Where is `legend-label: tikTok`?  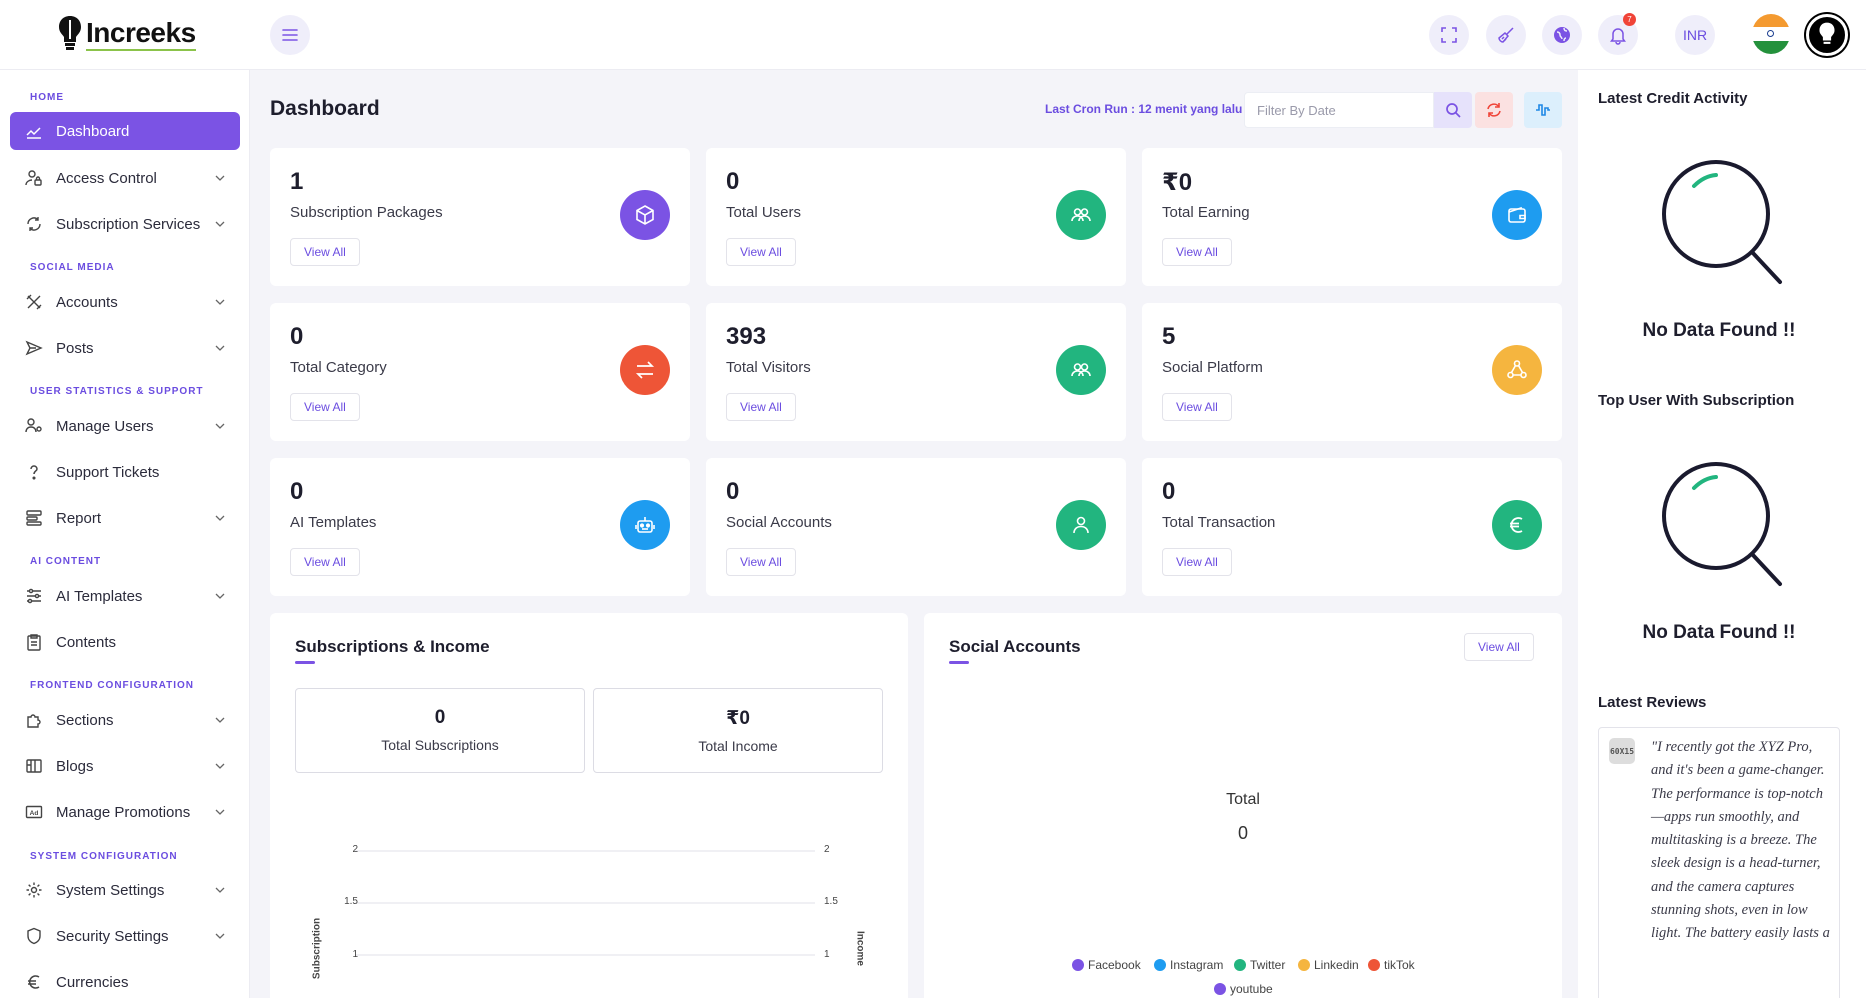 legend-label: tikTok is located at coordinates (1399, 965).